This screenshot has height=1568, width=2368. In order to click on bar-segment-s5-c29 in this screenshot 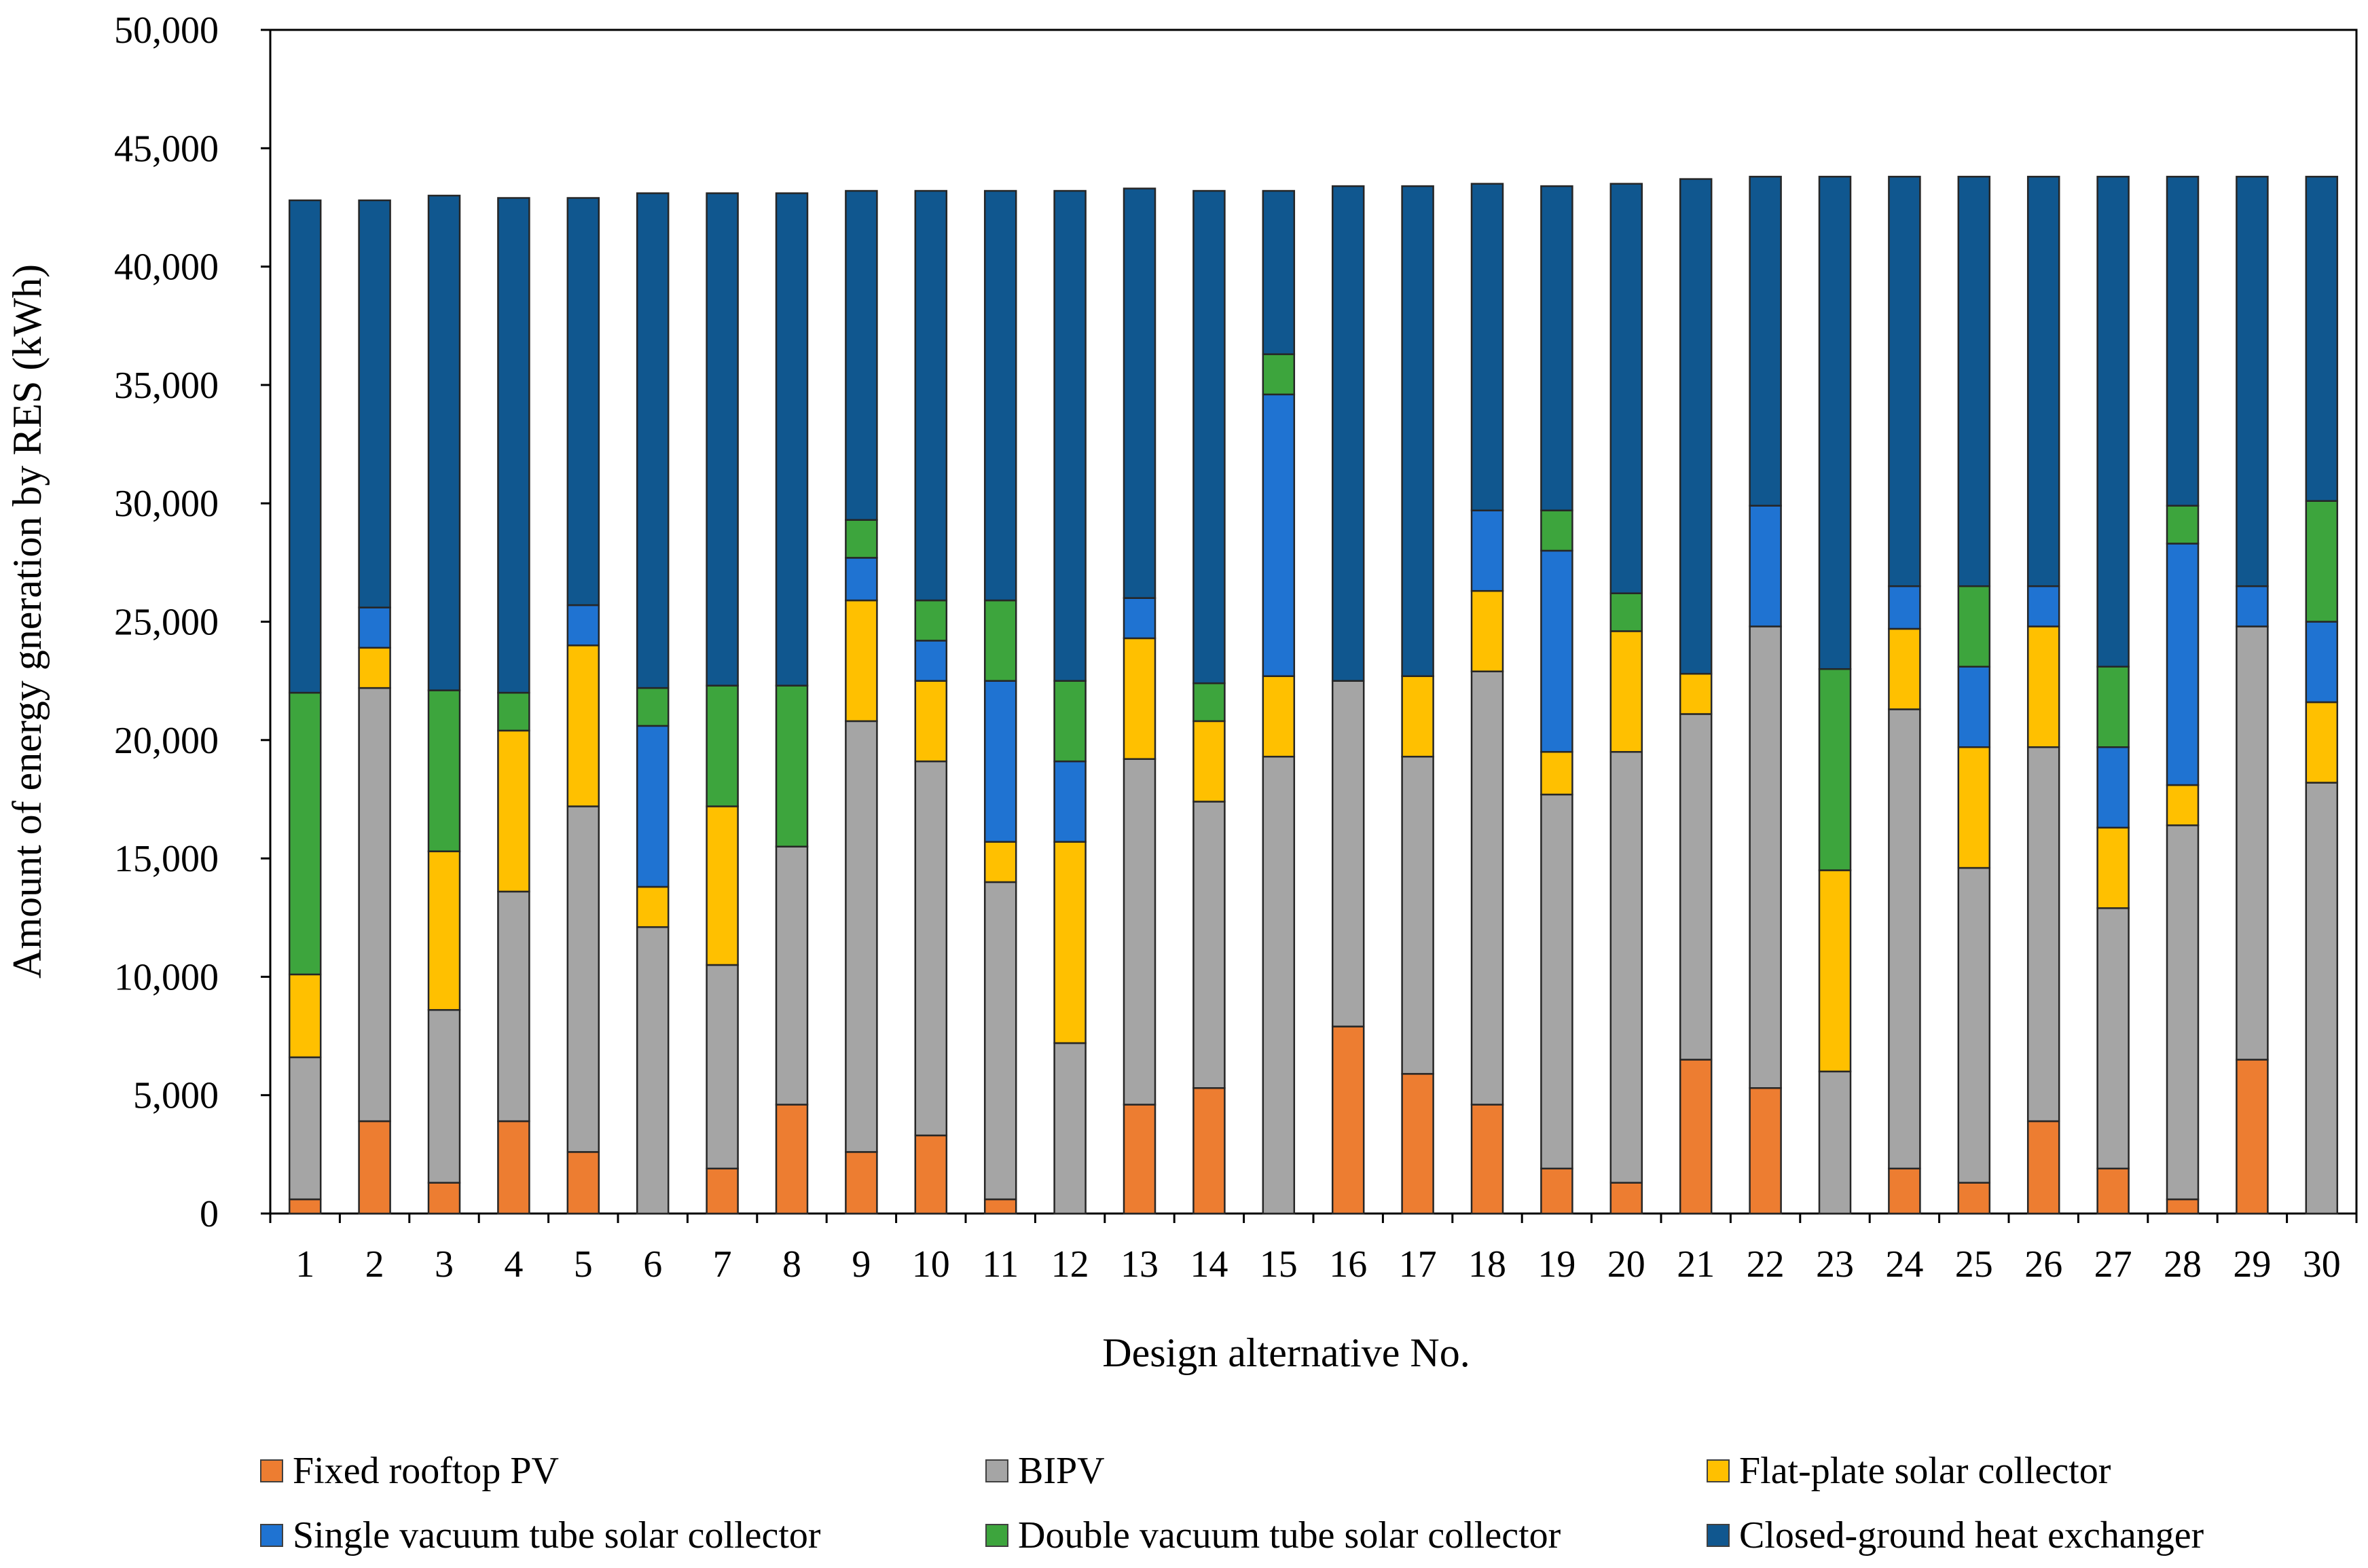, I will do `click(2253, 381)`.